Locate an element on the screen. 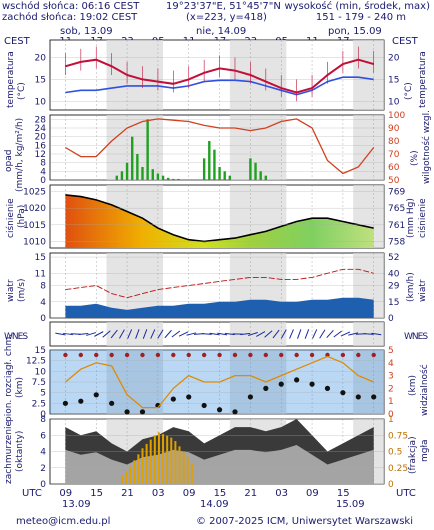 This screenshot has width=434, height=530. grid-text: (x=223, y=418) is located at coordinates (226, 17).